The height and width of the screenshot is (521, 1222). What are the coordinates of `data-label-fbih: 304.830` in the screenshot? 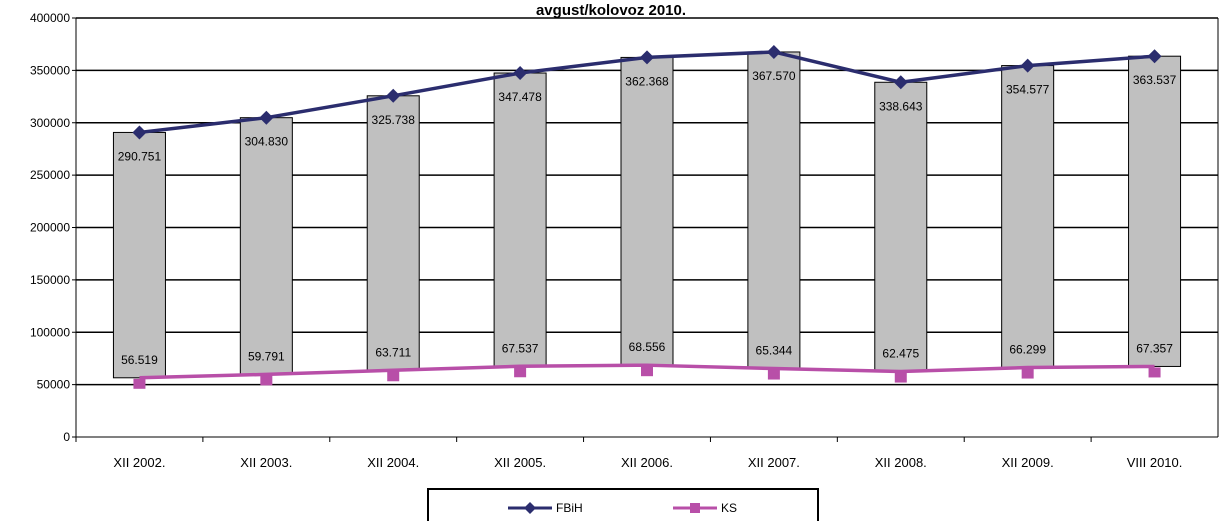 It's located at (267, 142).